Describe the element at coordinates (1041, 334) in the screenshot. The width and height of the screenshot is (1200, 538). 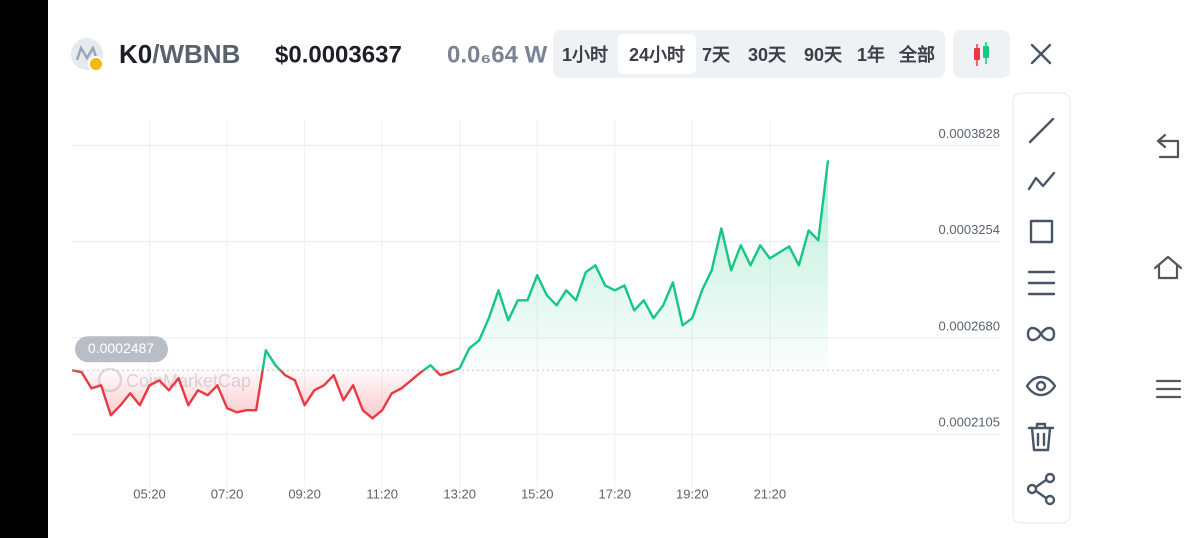
I see `pattern-tool` at that location.